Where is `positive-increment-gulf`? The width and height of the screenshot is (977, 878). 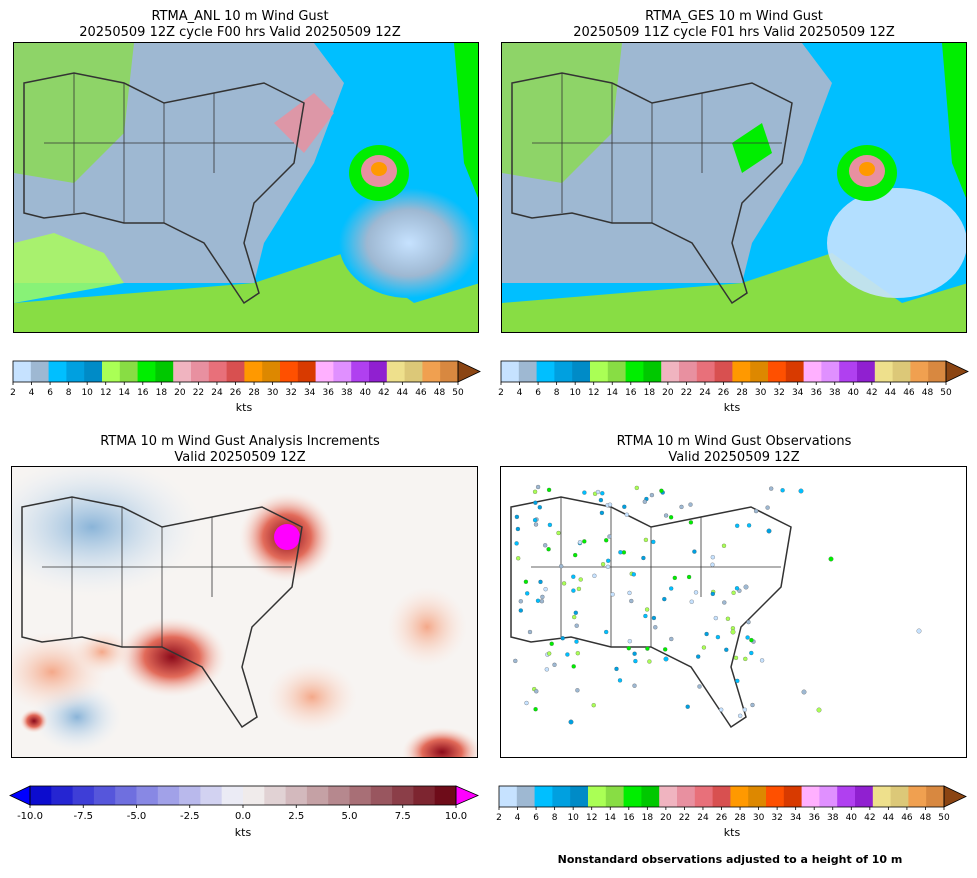
positive-increment-gulf is located at coordinates (172, 657).